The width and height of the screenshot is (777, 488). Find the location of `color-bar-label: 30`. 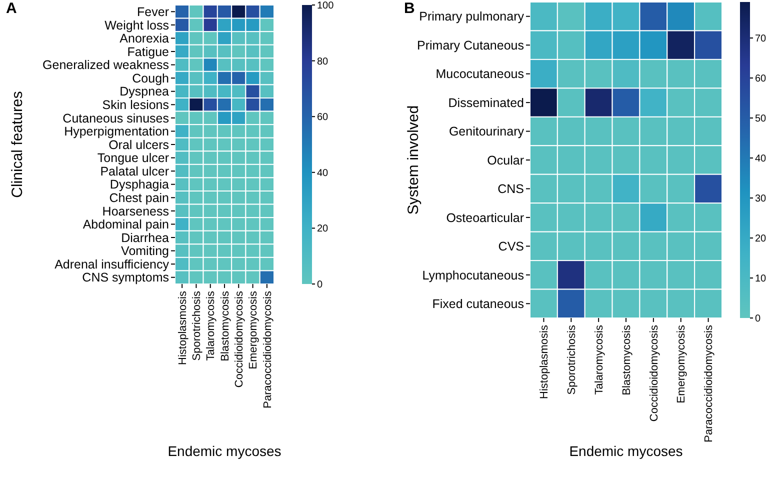

color-bar-label: 30 is located at coordinates (761, 199).